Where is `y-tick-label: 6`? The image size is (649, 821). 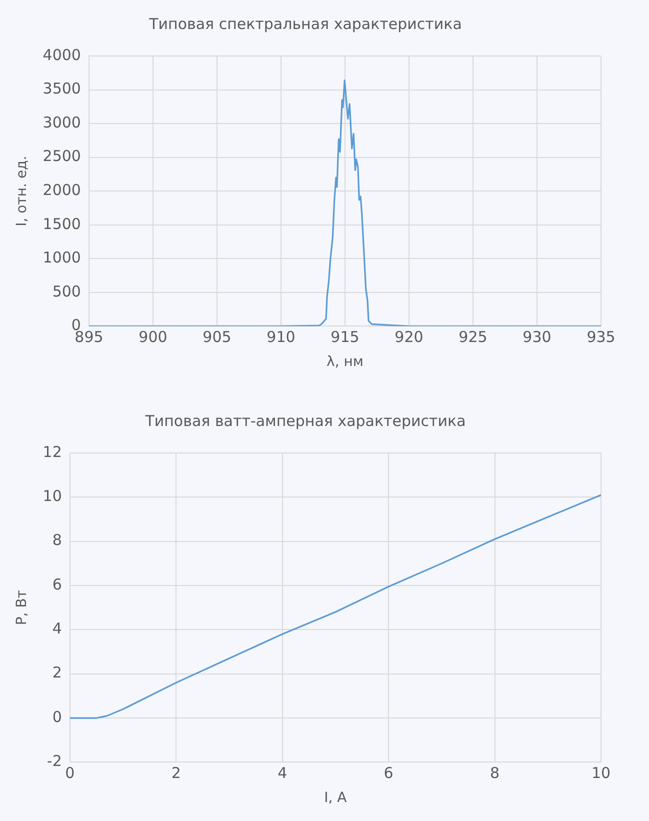 y-tick-label: 6 is located at coordinates (57, 584).